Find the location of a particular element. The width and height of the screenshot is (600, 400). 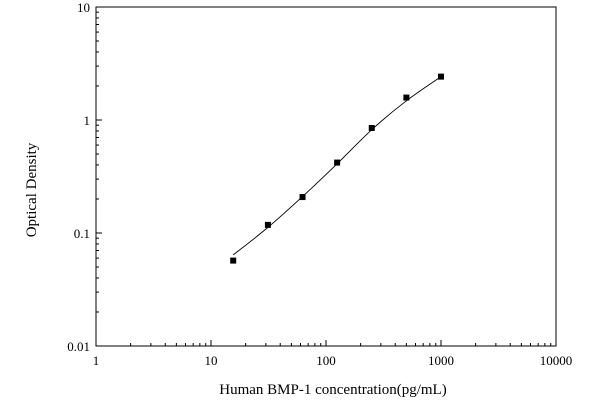

y-tick-label: 0.1 is located at coordinates (82, 233).